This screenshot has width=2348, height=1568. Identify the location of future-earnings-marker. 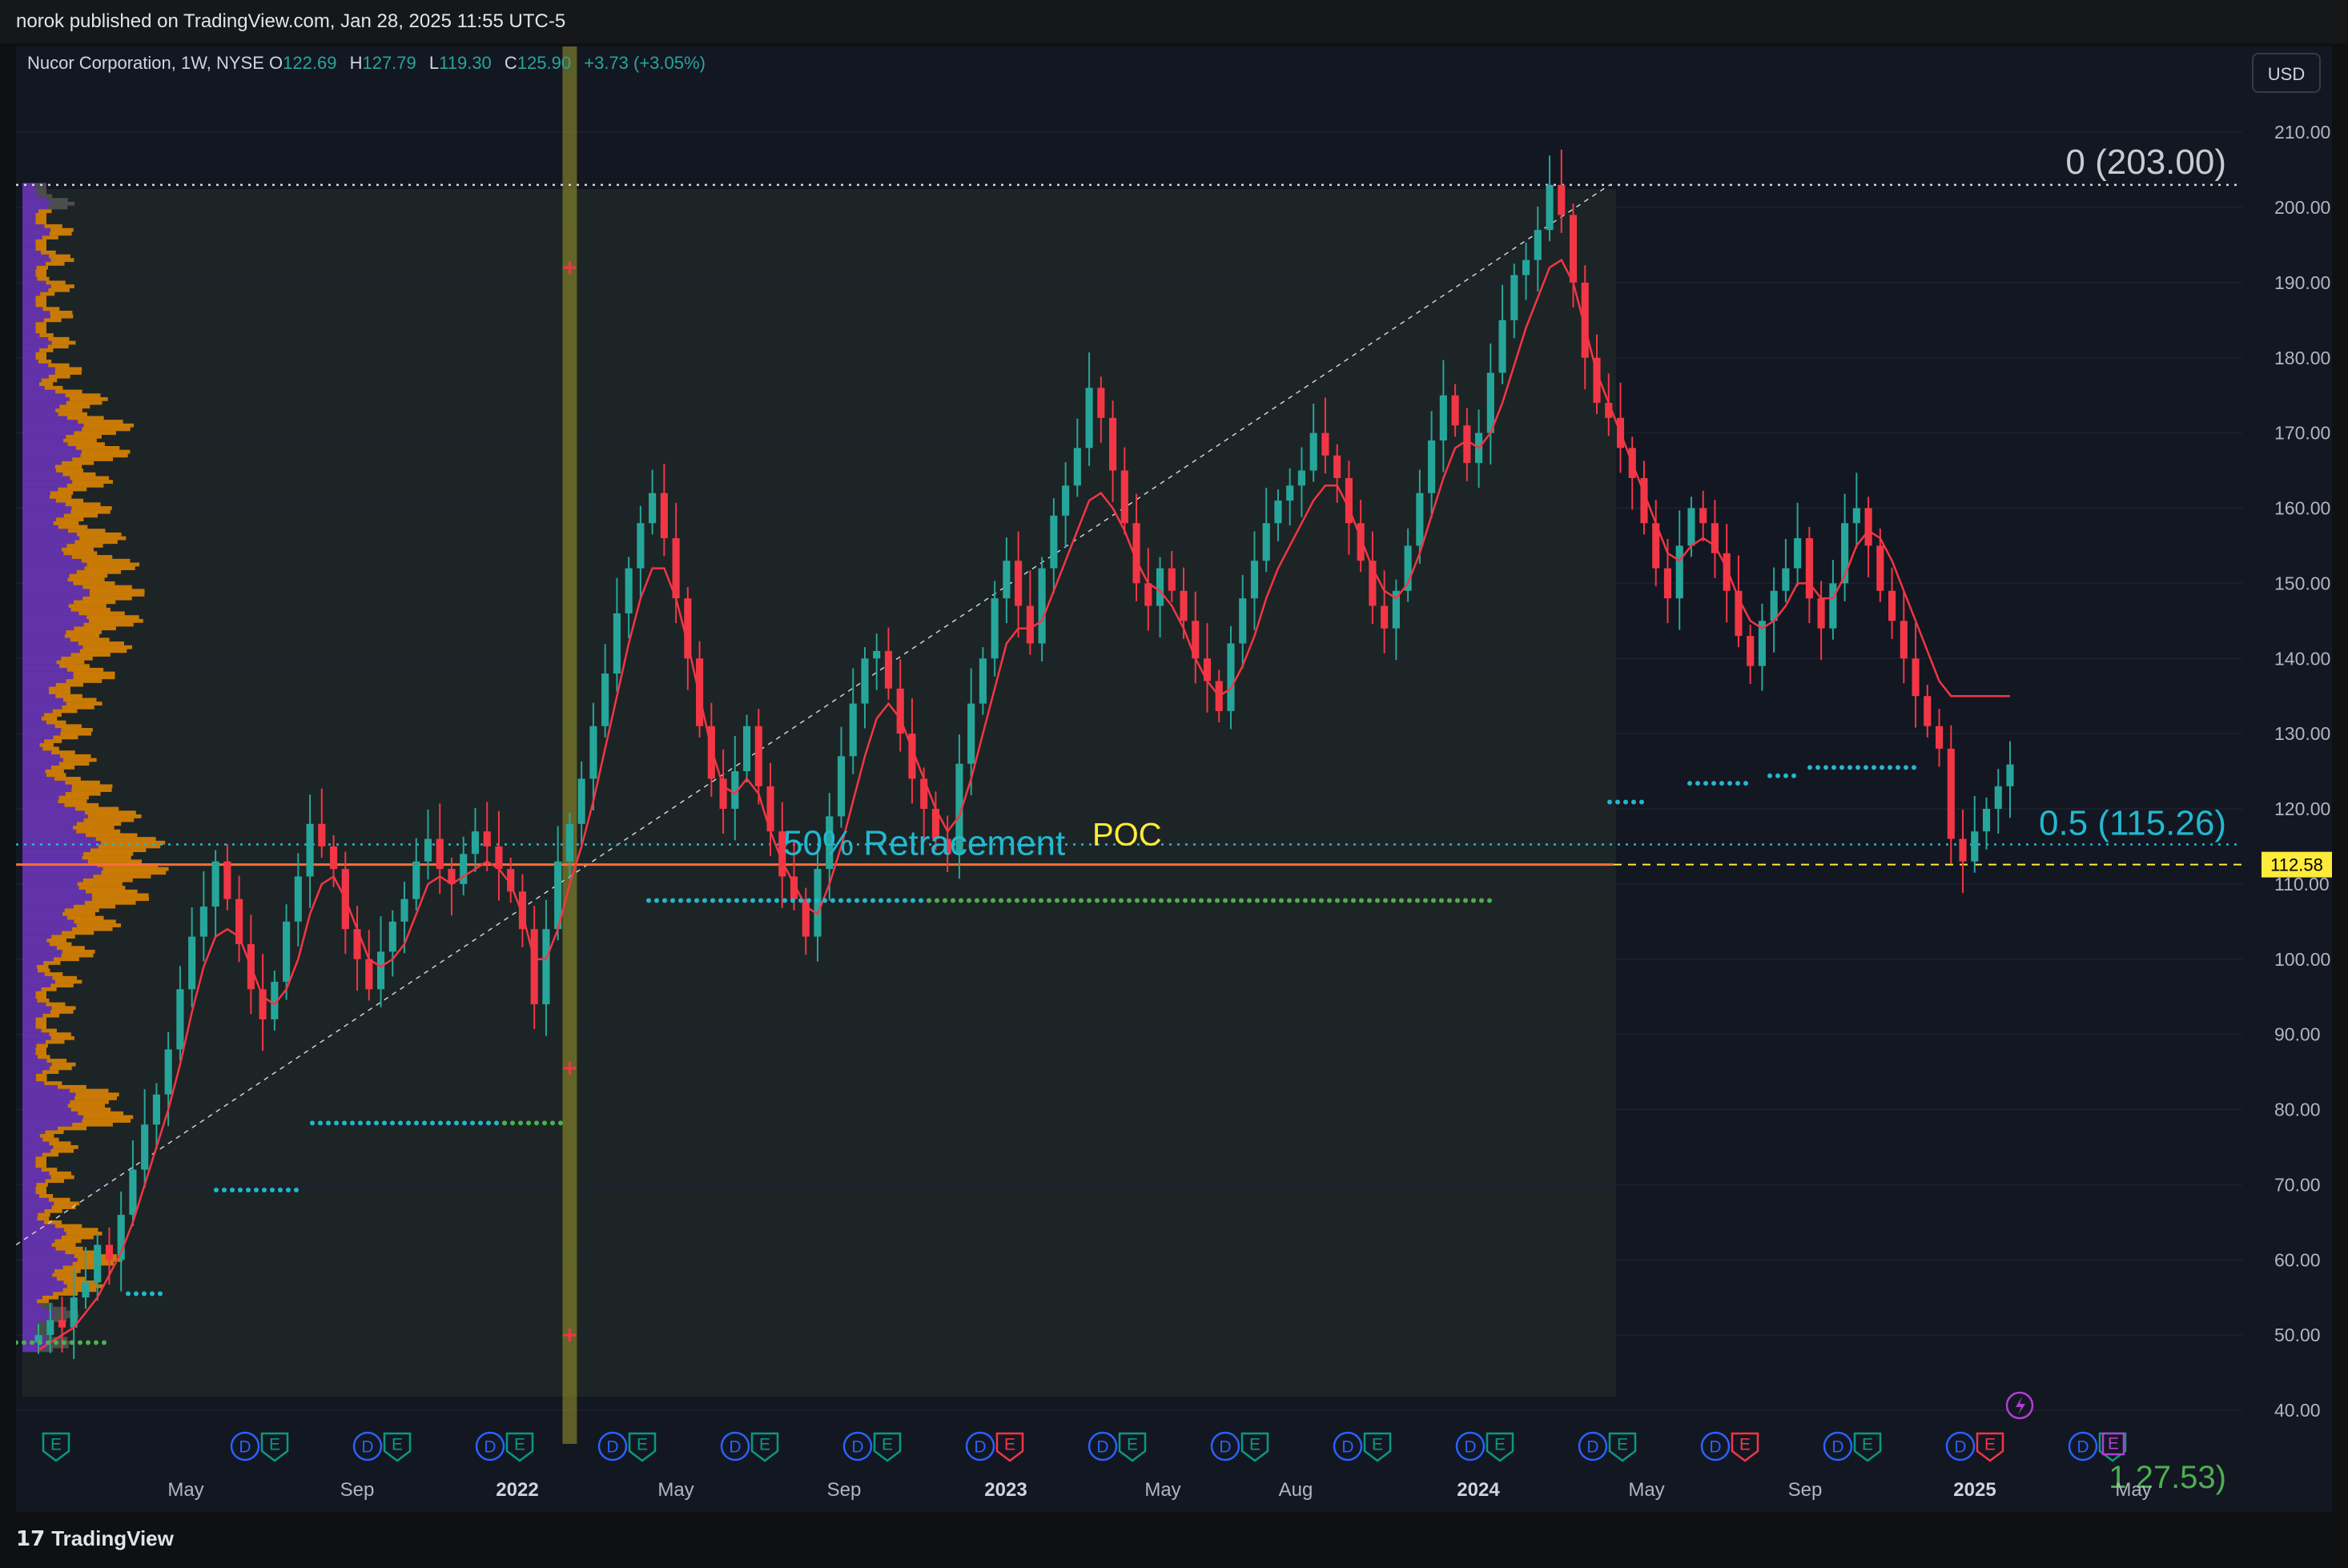
(2113, 1444).